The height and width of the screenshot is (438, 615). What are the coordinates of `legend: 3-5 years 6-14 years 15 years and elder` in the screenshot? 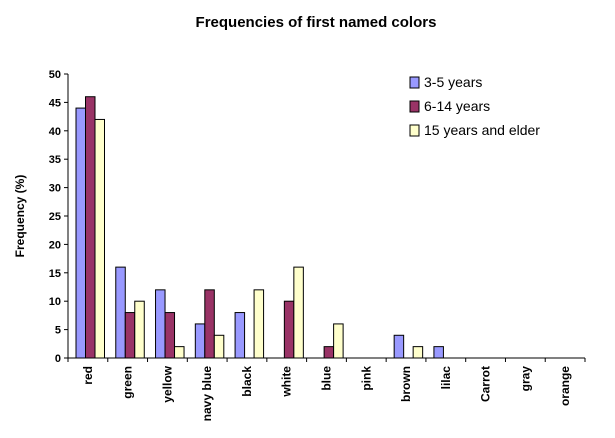 It's located at (474, 106).